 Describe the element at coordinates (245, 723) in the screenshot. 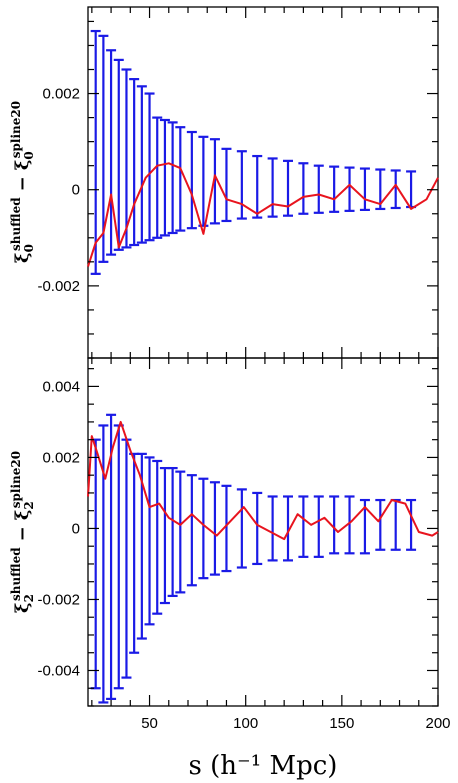

I see `bottom-xtick-label-1: 100` at that location.